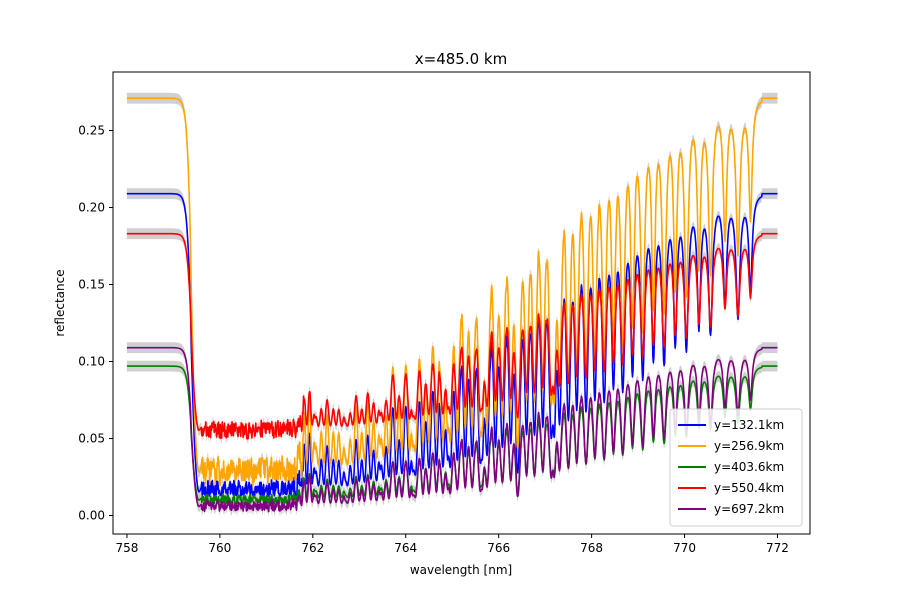  I want to click on legend-label: y=256.9km, so click(749, 446).